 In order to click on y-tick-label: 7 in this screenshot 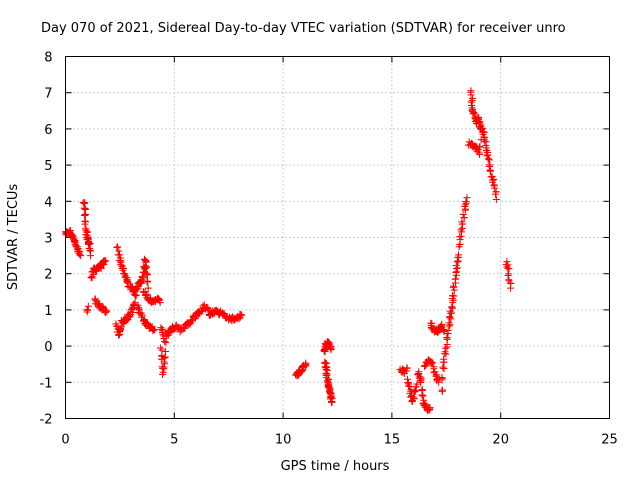, I will do `click(48, 94)`.